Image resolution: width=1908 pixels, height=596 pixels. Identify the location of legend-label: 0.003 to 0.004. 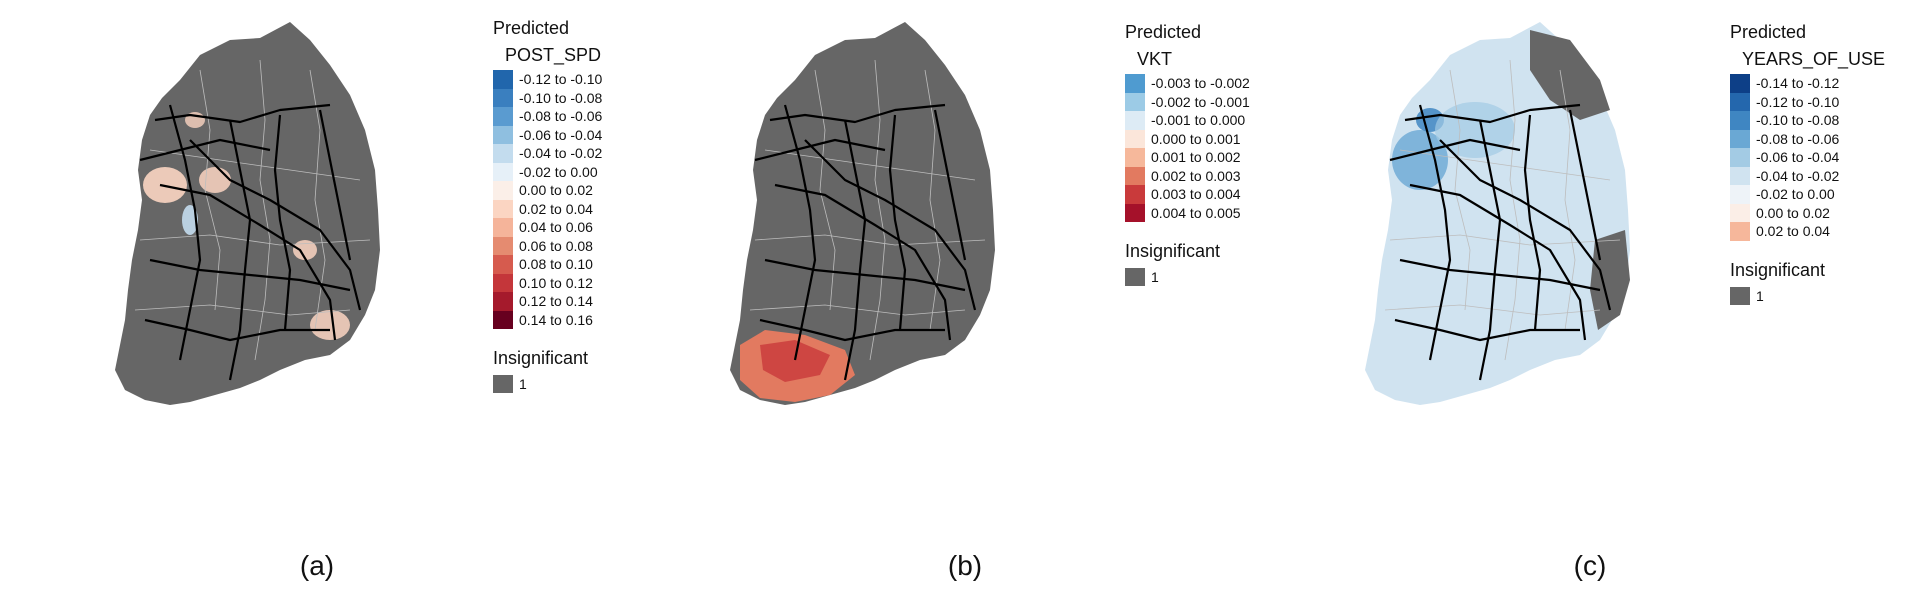
(1196, 194).